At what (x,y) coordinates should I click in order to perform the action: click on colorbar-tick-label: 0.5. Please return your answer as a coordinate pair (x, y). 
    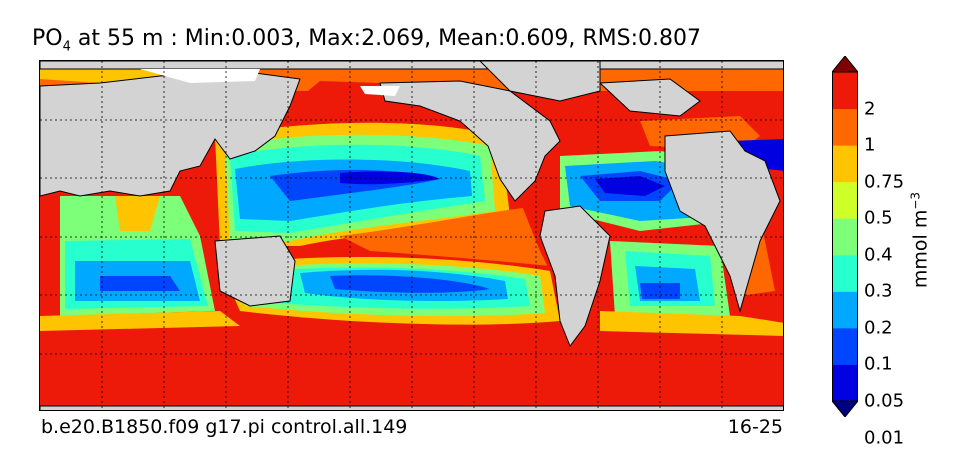
    Looking at the image, I should click on (878, 218).